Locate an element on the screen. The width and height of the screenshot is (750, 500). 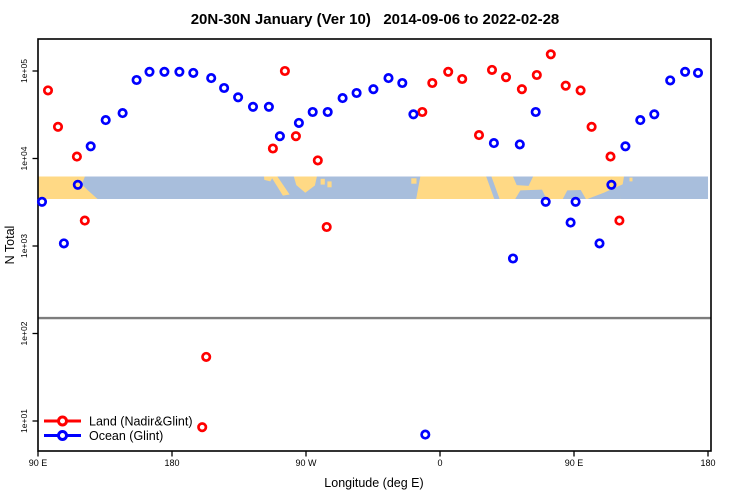
x-tick-label: 0 is located at coordinates (439, 463).